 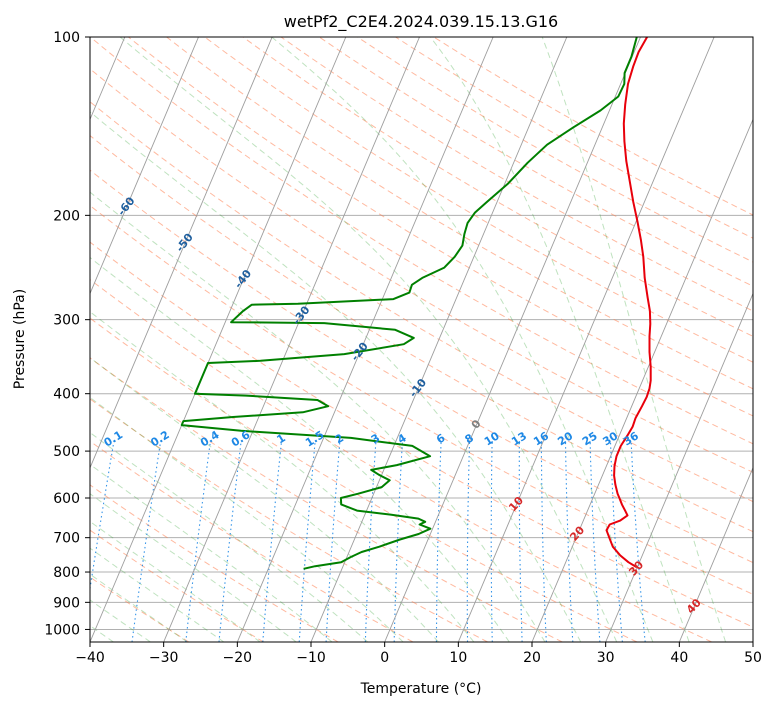 I want to click on x-tick-label: 30, so click(x=606, y=658).